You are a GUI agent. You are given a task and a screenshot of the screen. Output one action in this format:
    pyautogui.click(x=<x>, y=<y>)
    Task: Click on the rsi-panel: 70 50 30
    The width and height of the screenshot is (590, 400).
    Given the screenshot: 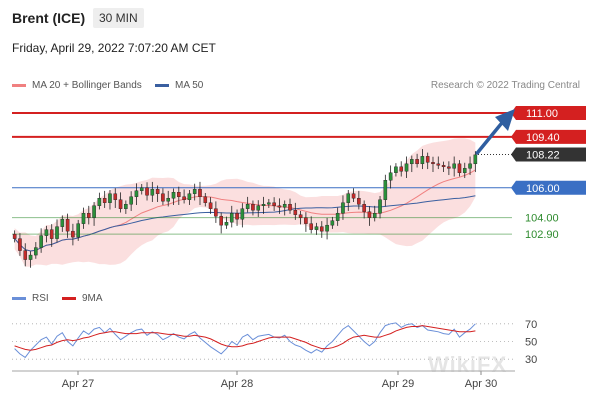 What is the action you would take?
    pyautogui.click(x=274, y=342)
    